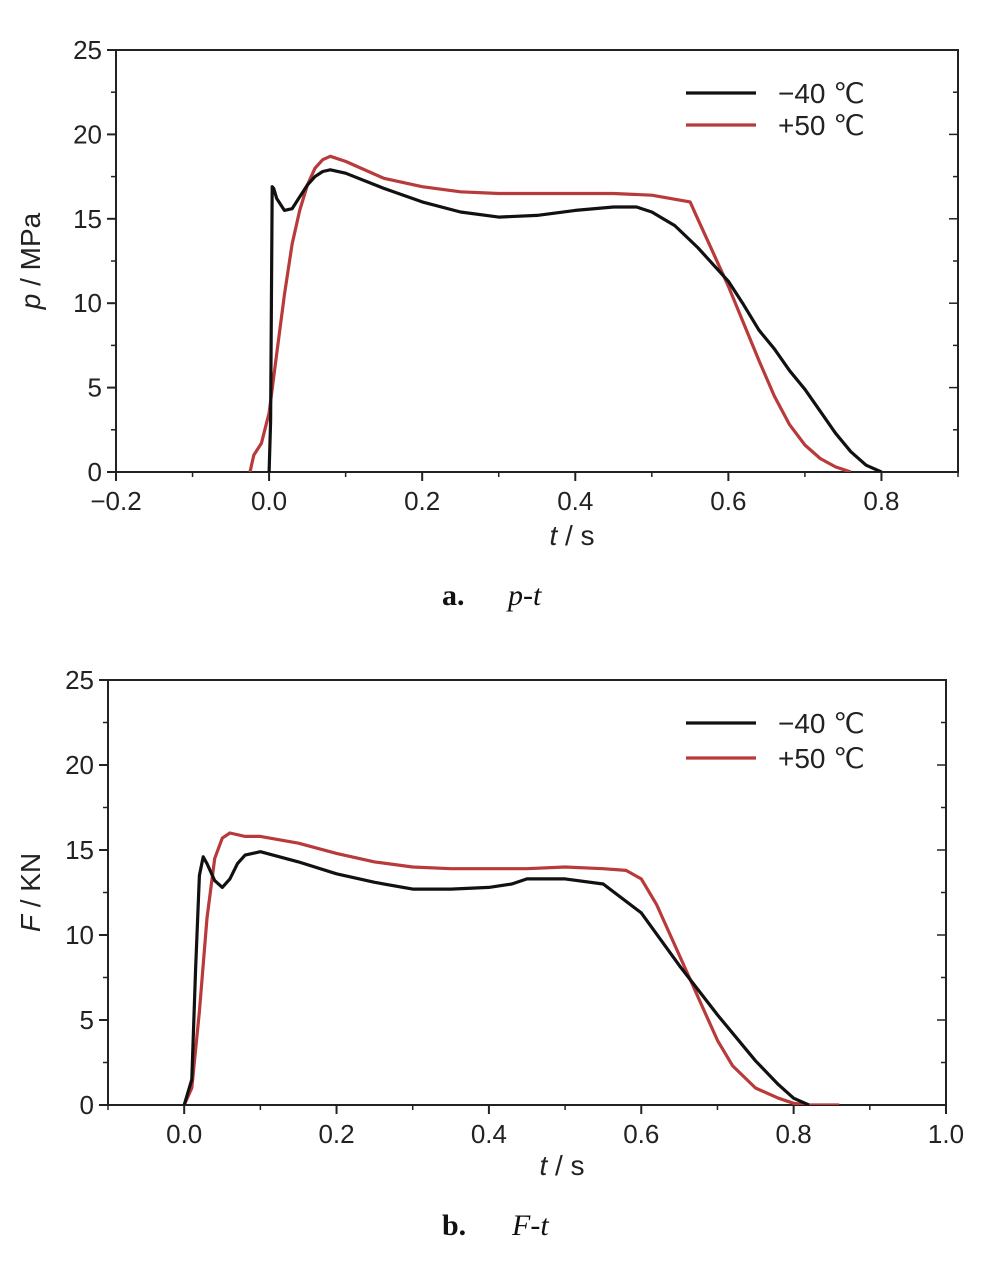 This screenshot has width=994, height=1261. I want to click on y-axis-title: F / KN, so click(30, 892).